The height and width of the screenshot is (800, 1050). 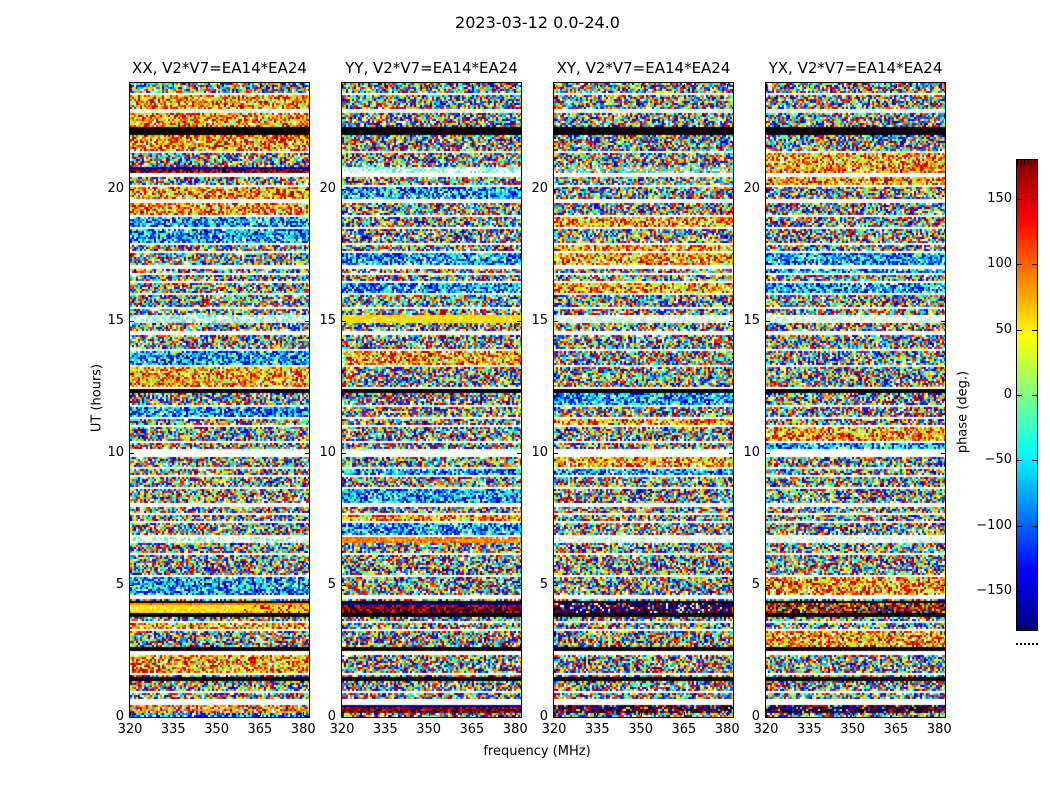 I want to click on colorbar-bottom-comb-ticks, so click(x=1027, y=627).